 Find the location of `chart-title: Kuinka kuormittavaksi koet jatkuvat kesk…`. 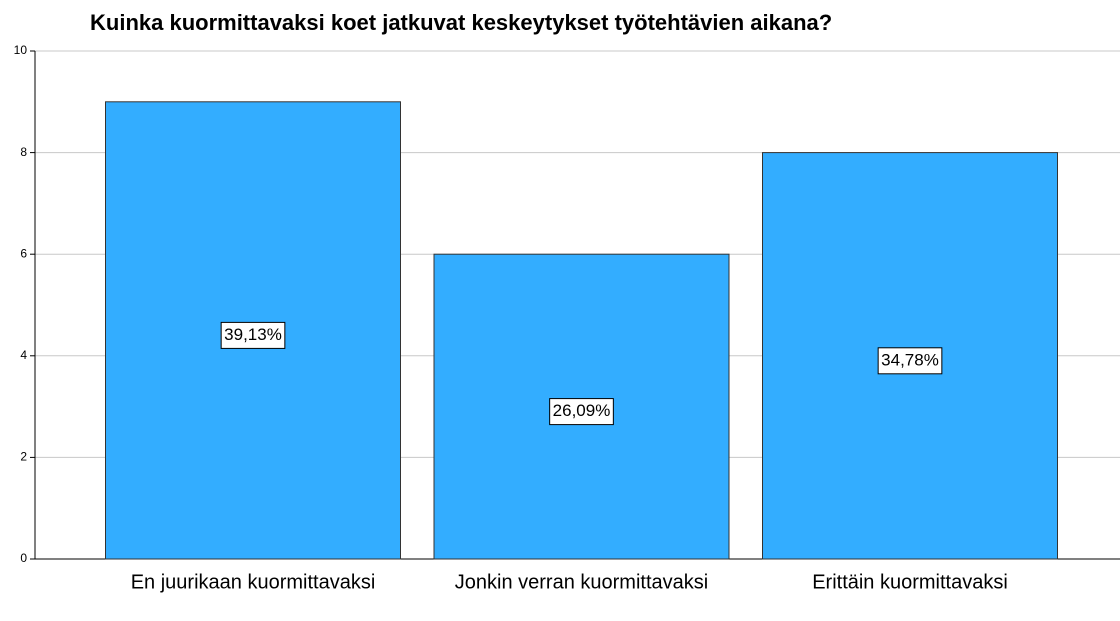

chart-title: Kuinka kuormittavaksi koet jatkuvat kesk… is located at coordinates (461, 22).